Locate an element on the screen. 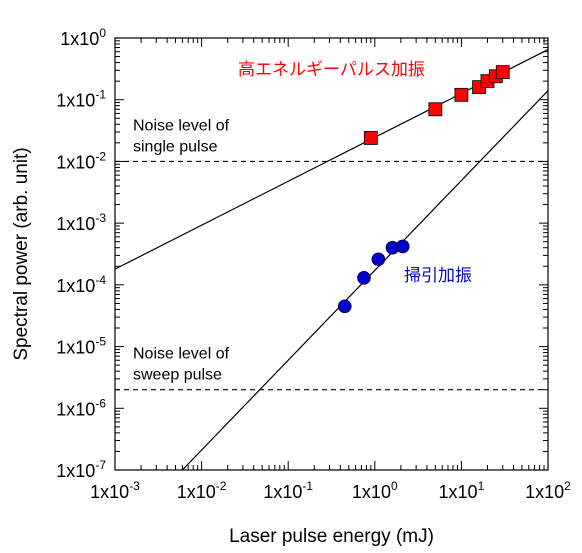 Image resolution: width=582 pixels, height=553 pixels. noise-level-label: single pulse is located at coordinates (175, 146).